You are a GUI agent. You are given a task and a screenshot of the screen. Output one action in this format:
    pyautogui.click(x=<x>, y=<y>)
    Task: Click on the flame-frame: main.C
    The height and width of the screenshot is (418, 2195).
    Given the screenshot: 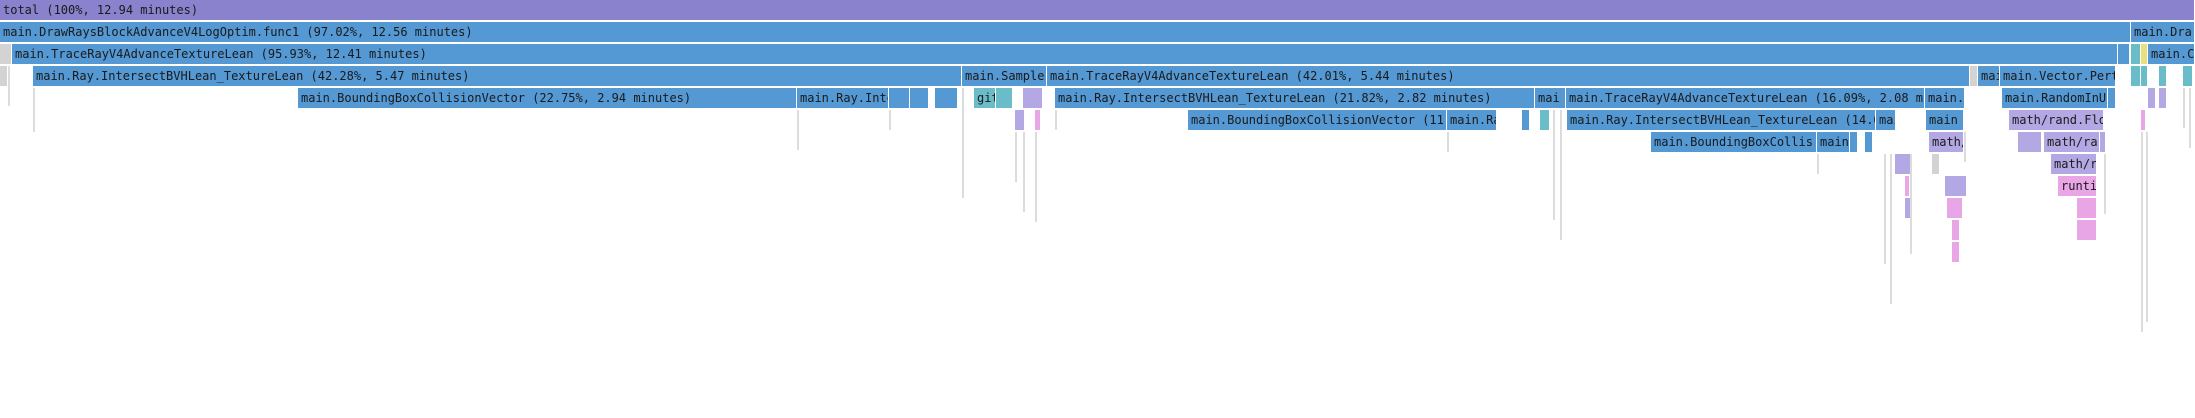 What is the action you would take?
    pyautogui.click(x=2171, y=54)
    